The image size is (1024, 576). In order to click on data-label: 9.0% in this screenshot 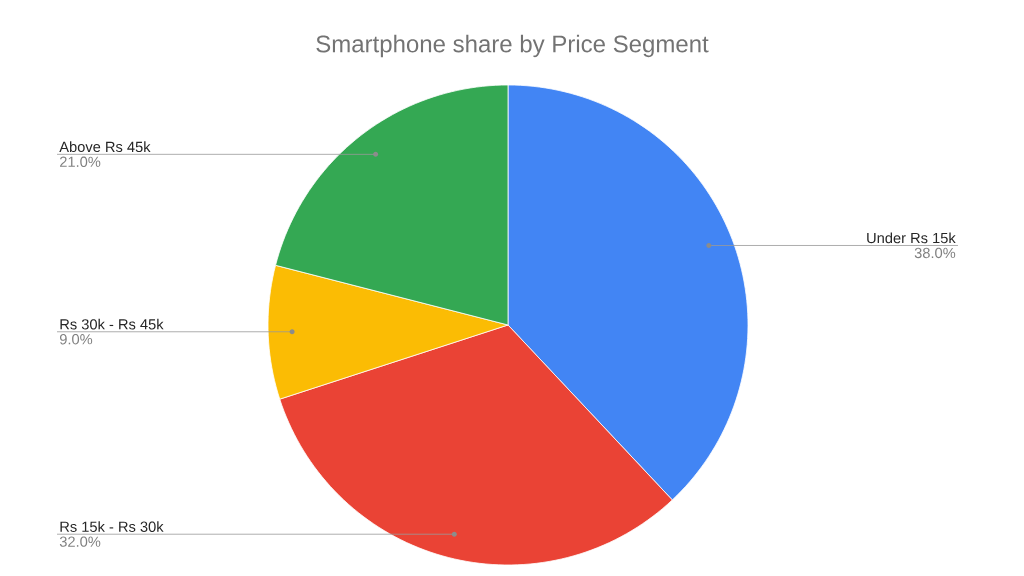, I will do `click(76, 339)`.